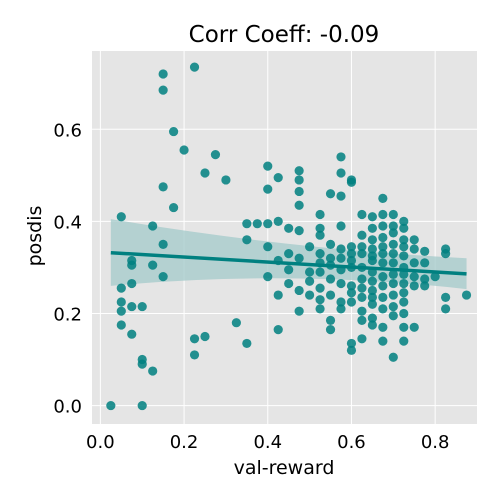 This screenshot has width=500, height=500. What do you see at coordinates (288, 263) in the screenshot?
I see `regression-line-group` at bounding box center [288, 263].